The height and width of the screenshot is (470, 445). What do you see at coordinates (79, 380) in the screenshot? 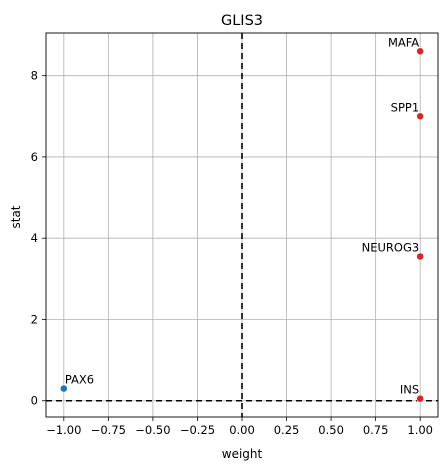
I see `data-point-label: PAX6` at bounding box center [79, 380].